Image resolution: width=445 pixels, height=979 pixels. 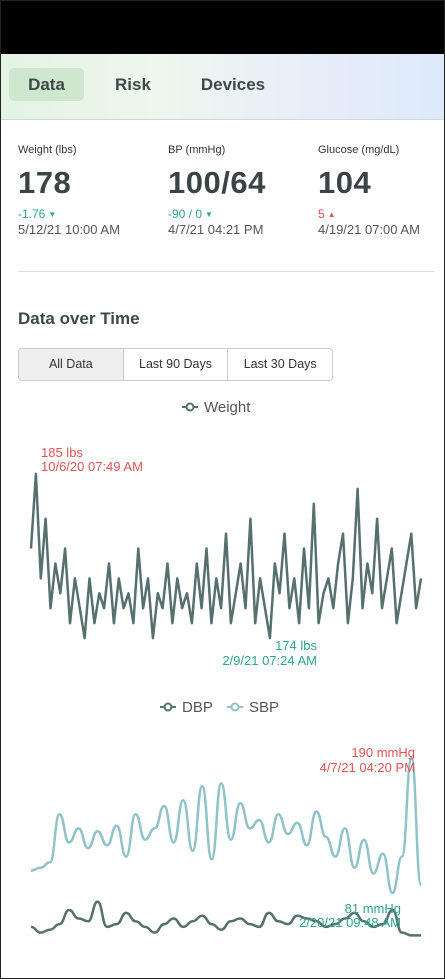 What do you see at coordinates (373, 908) in the screenshot?
I see `bp-min-value: 81 mmHg` at bounding box center [373, 908].